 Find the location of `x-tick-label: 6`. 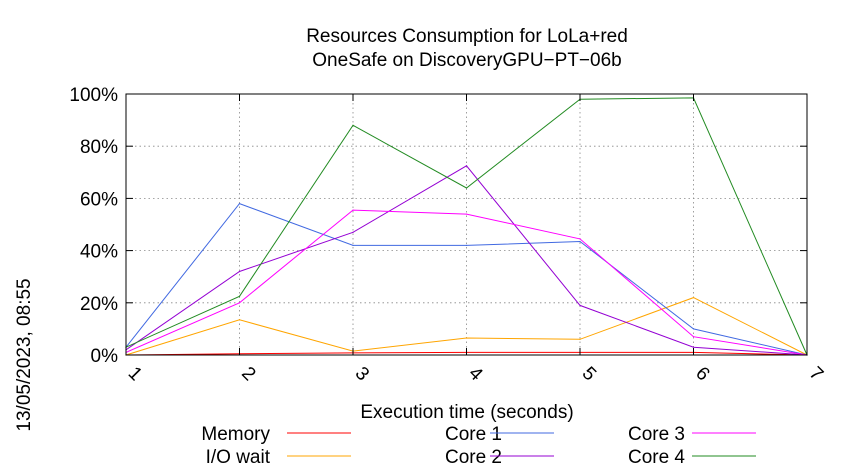

x-tick-label: 6 is located at coordinates (702, 374).